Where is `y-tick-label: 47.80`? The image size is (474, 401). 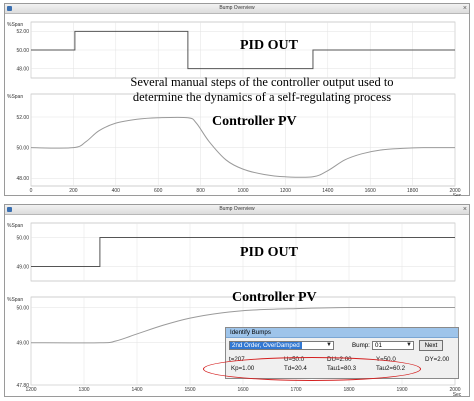
y-tick-label: 47.80 is located at coordinates (22, 386).